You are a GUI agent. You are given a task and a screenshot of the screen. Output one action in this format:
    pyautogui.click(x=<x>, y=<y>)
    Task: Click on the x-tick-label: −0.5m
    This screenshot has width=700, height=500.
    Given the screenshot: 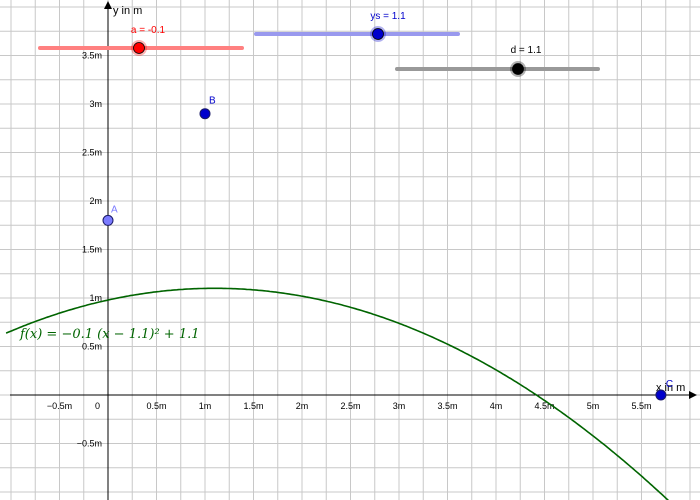 What is the action you would take?
    pyautogui.click(x=59, y=406)
    